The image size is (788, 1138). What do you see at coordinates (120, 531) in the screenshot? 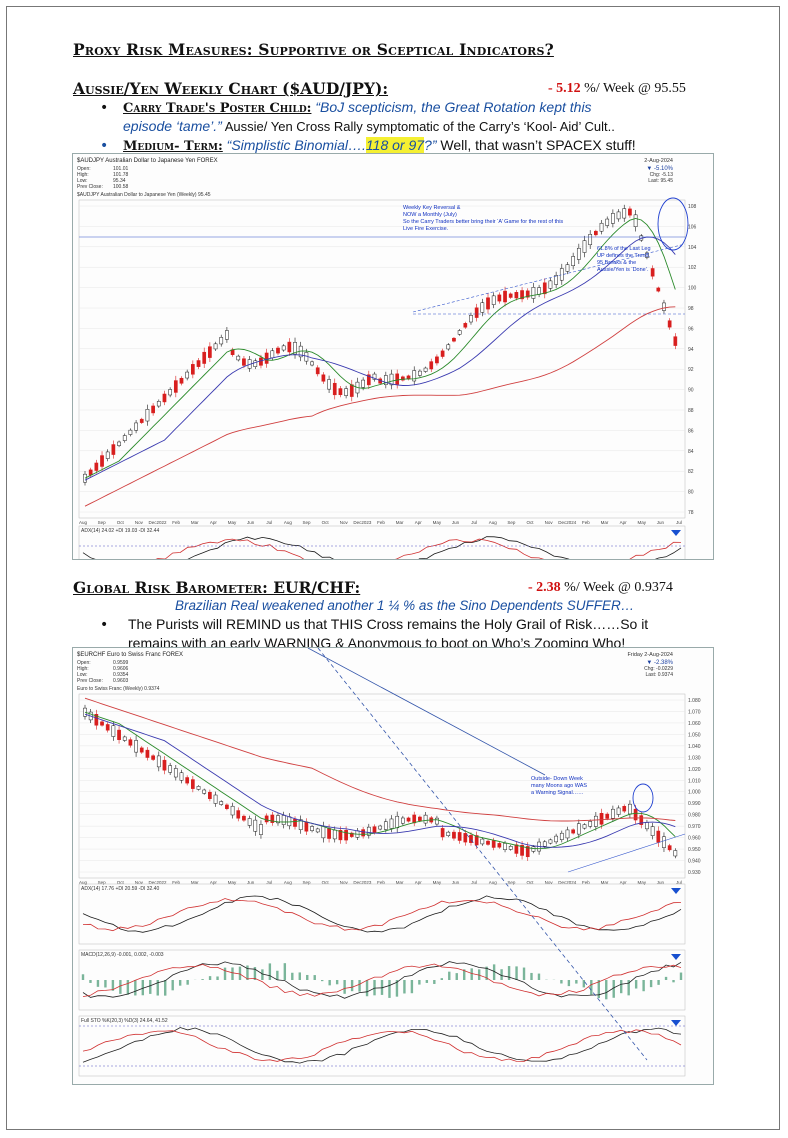
I see `indicator-label: ADX(14) 24.02 +DI 19.03 -DI 32.44` at bounding box center [120, 531].